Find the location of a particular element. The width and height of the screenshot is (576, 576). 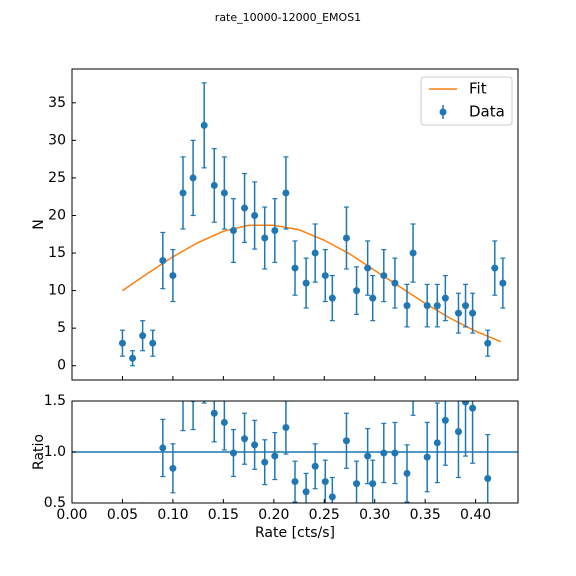

y-axis-label: N is located at coordinates (39, 224).